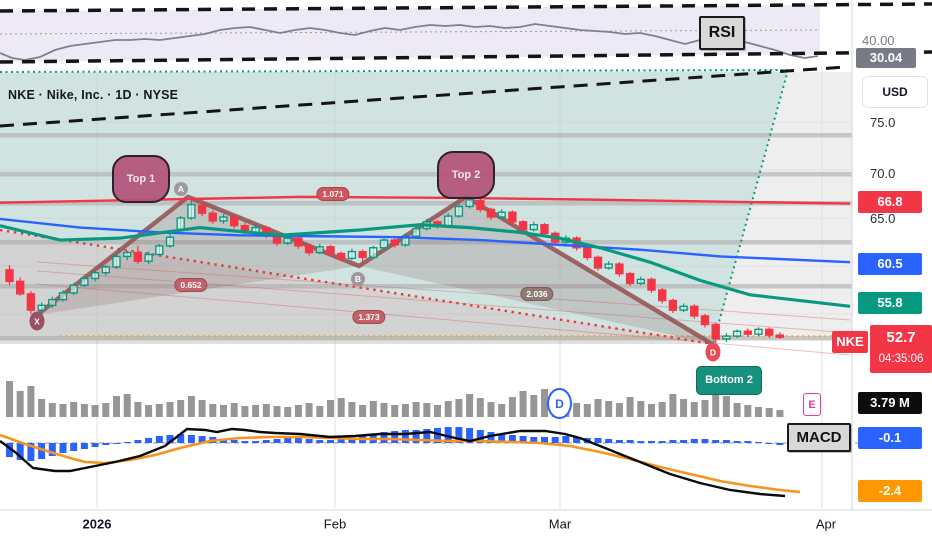  What do you see at coordinates (886, 58) in the screenshot?
I see `rsi-value-badge: 30.04` at bounding box center [886, 58].